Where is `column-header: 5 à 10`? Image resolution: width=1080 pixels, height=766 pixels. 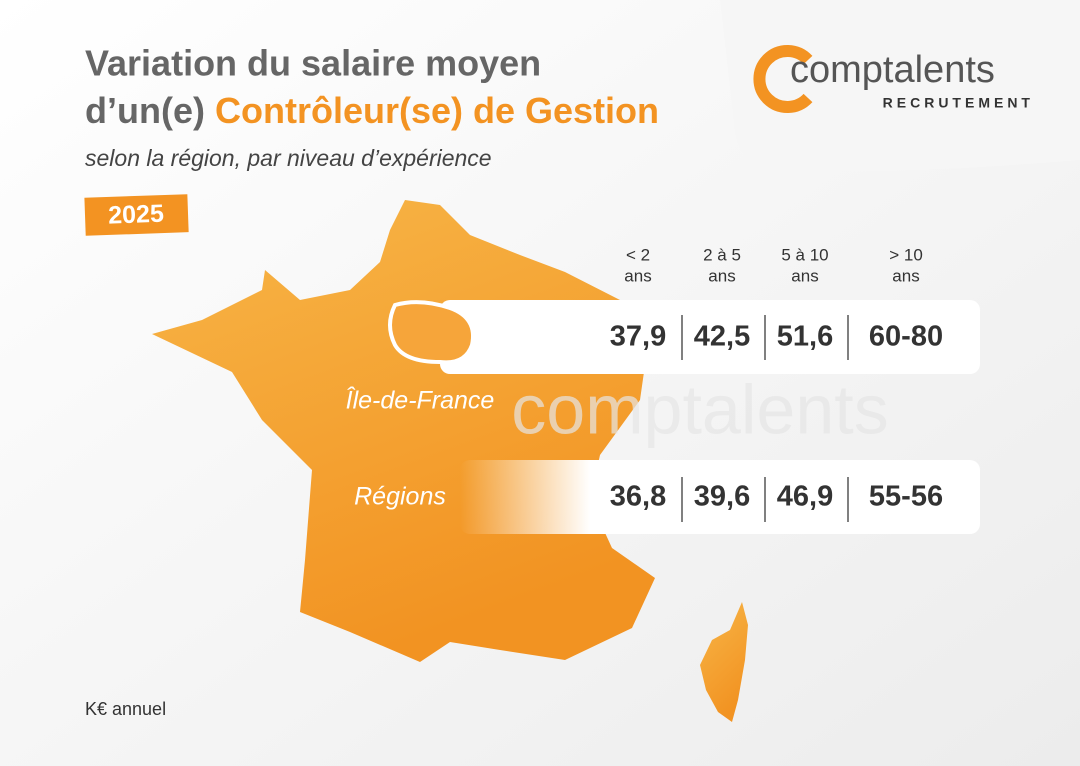 column-header: 5 à 10 is located at coordinates (804, 254).